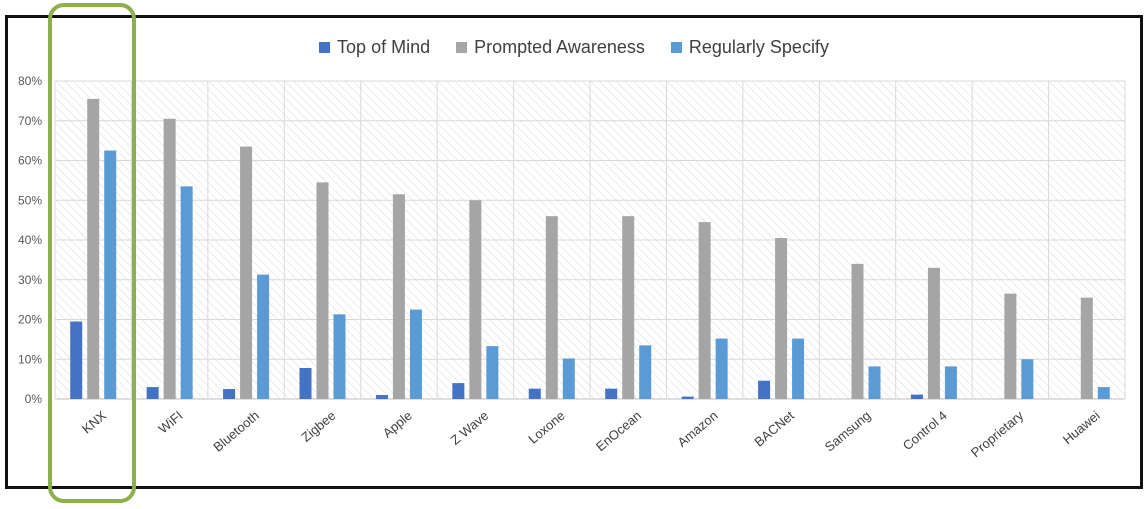 This screenshot has height=509, width=1148. Describe the element at coordinates (322, 290) in the screenshot. I see `bar-prompted-awareness-zigbee` at that location.